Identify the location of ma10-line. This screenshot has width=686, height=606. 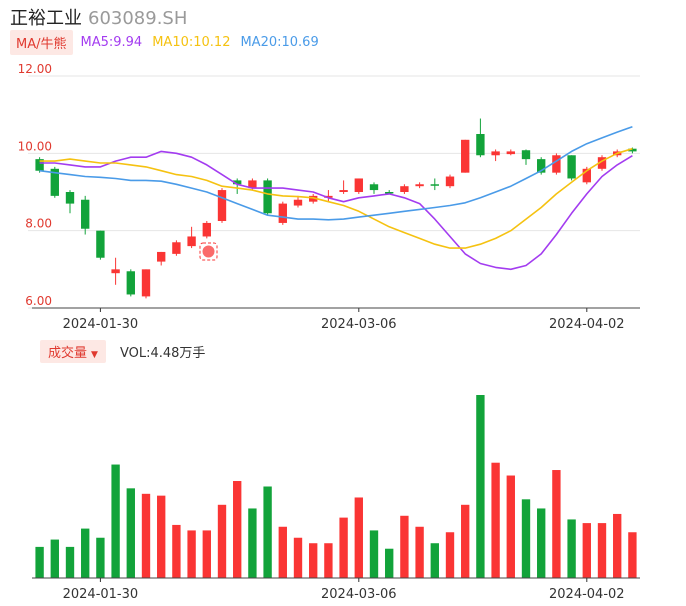
(336, 198).